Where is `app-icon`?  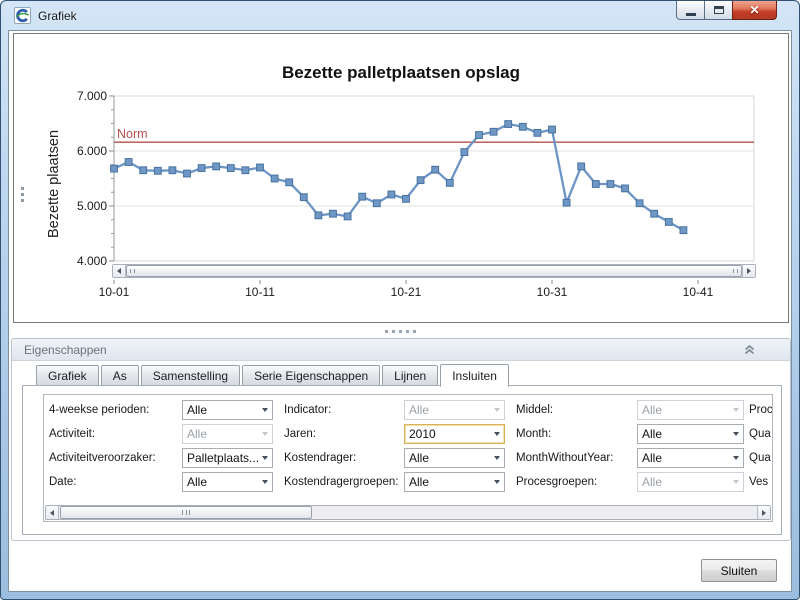
app-icon is located at coordinates (22, 15).